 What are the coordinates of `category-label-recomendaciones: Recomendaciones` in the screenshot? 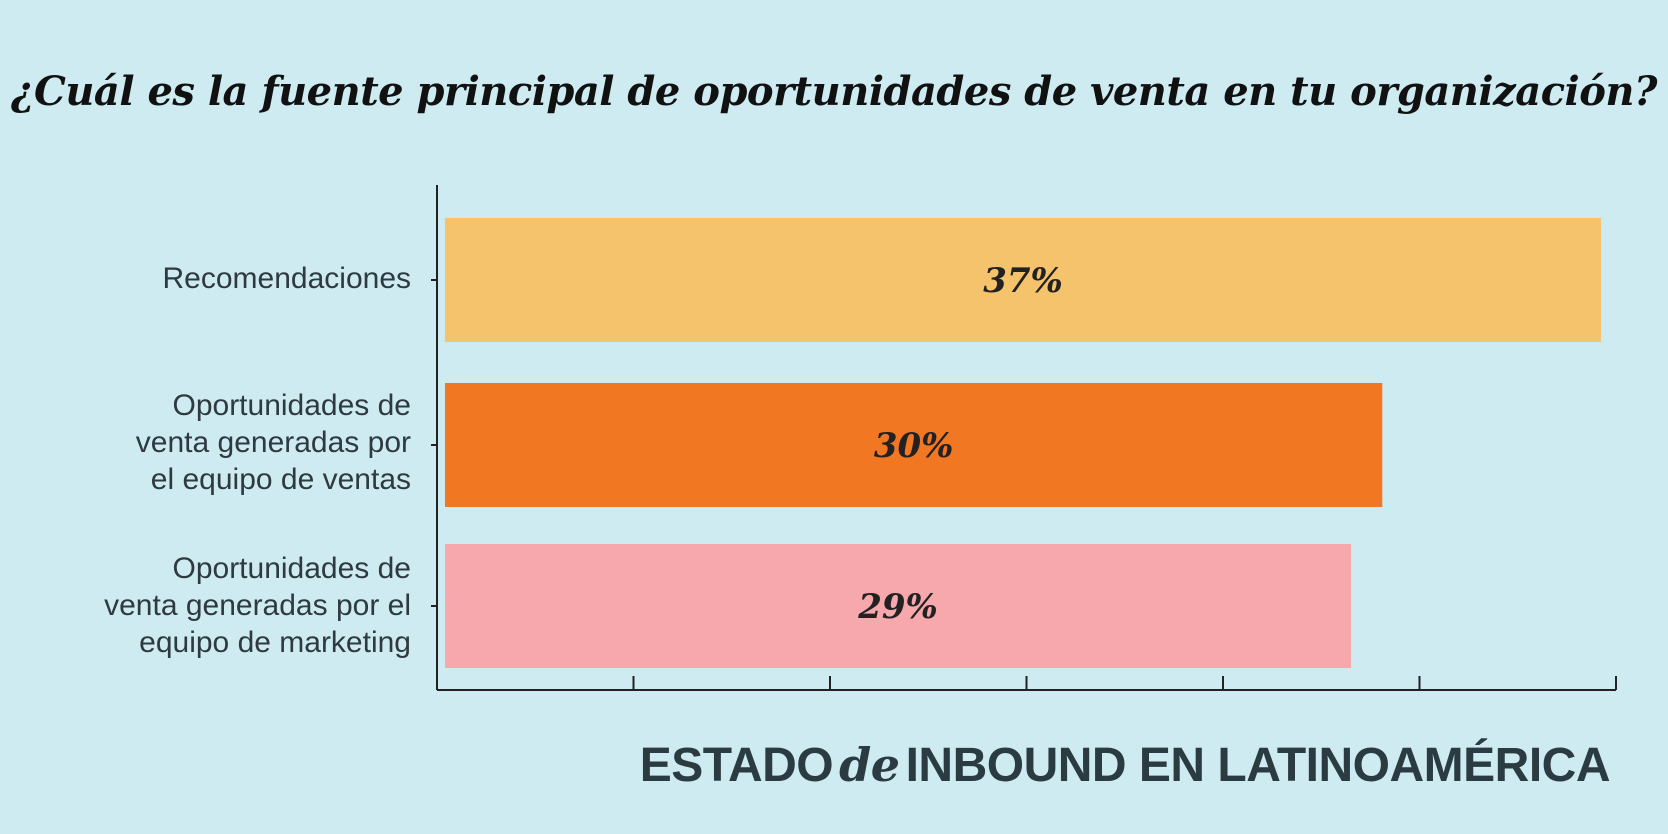 It's located at (231, 278).